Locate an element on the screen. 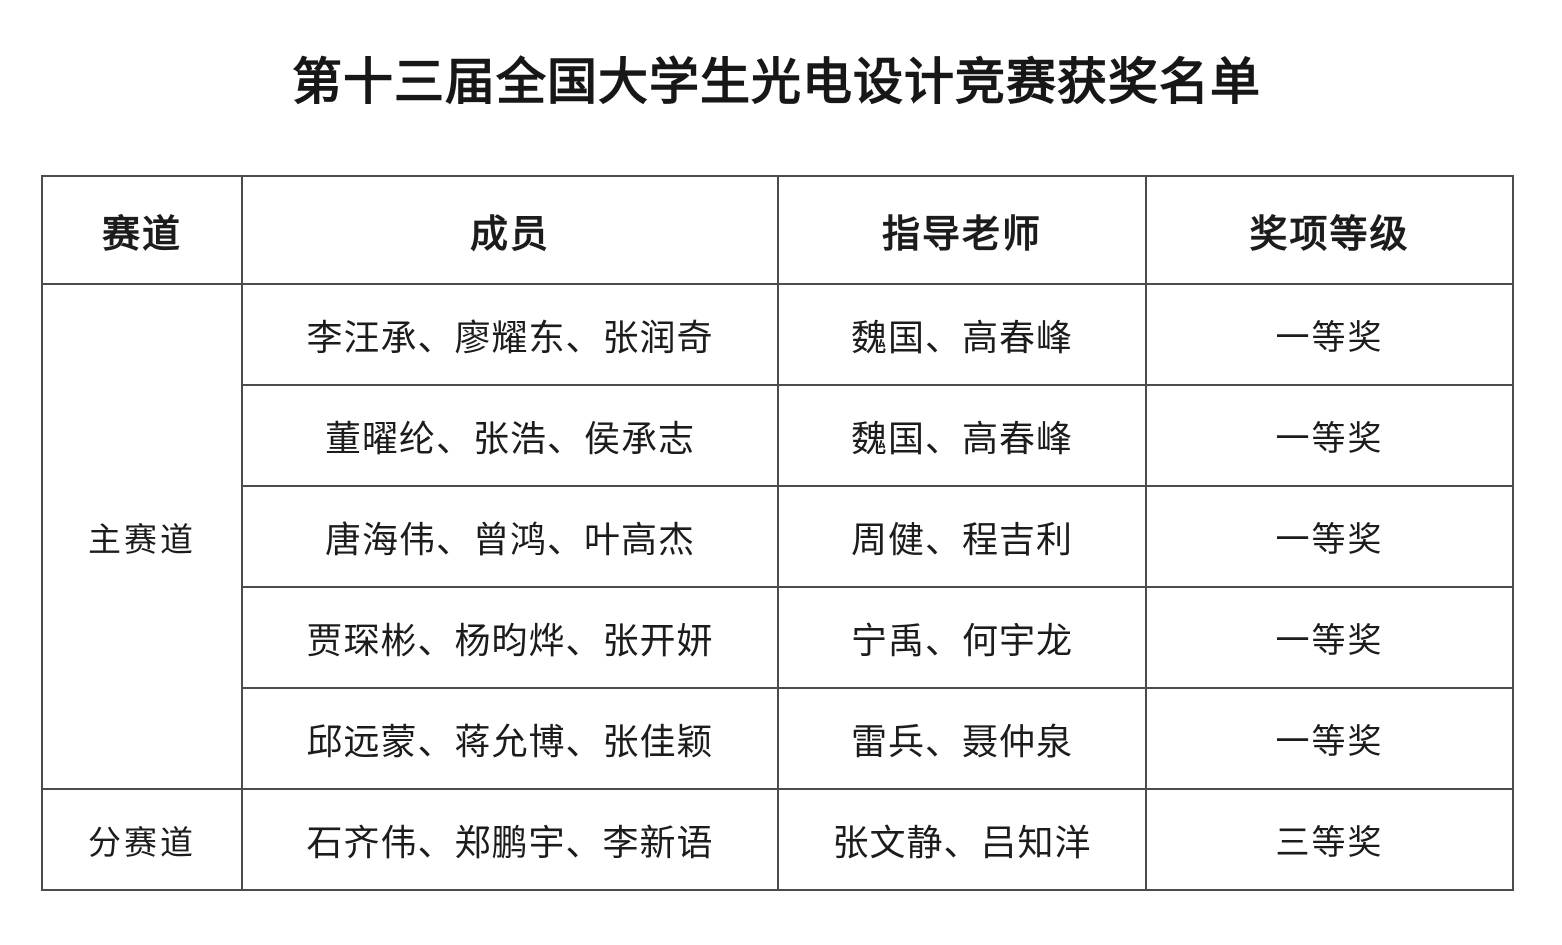  member-cell: 贾琛彬、杨昀烨、张开妍 is located at coordinates (510, 637).